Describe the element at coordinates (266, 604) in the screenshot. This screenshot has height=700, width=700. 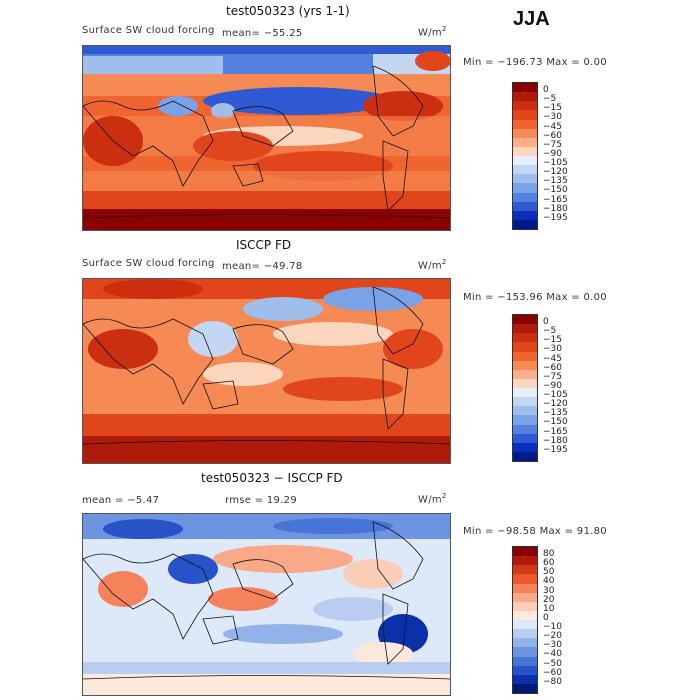
I see `panel3-map` at that location.